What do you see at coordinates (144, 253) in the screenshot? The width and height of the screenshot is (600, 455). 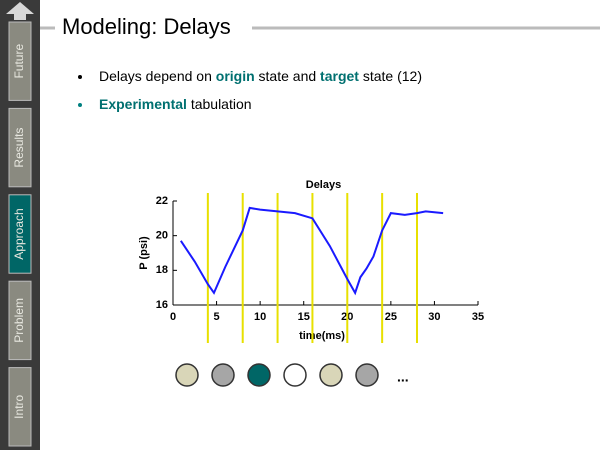 I see `y-axis-label: P (psi)` at bounding box center [144, 253].